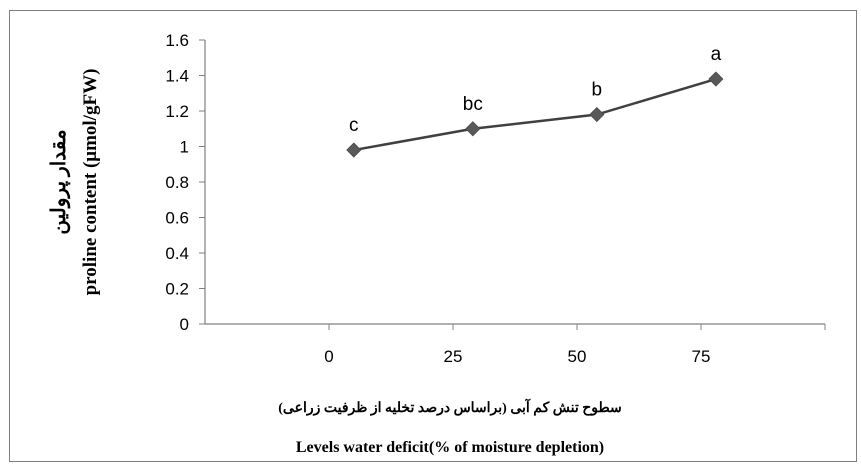 The height and width of the screenshot is (465, 861). What do you see at coordinates (716, 54) in the screenshot?
I see `data-point-label: a` at bounding box center [716, 54].